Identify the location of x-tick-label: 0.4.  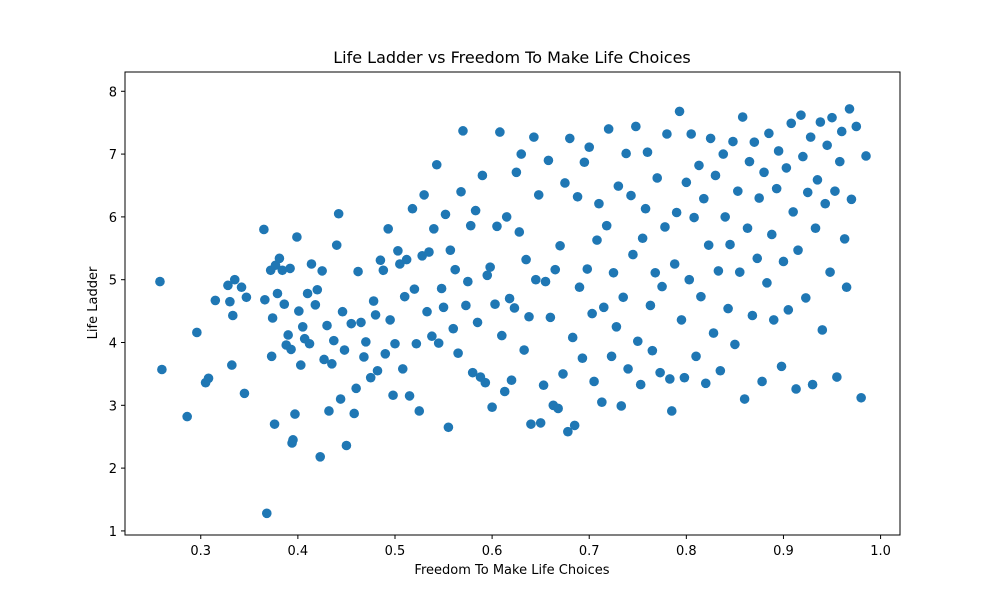
(298, 551).